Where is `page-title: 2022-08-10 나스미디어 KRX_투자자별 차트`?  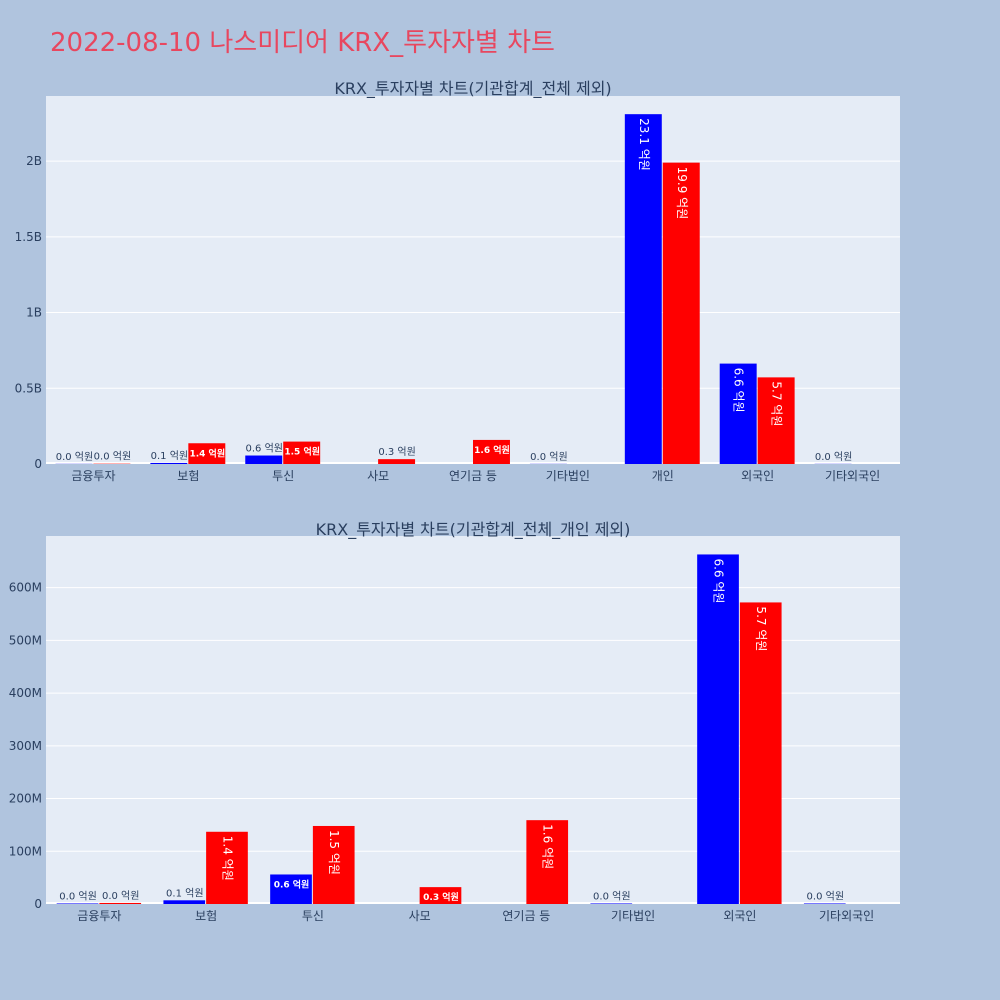 page-title: 2022-08-10 나스미디어 KRX_투자자별 차트 is located at coordinates (302, 43).